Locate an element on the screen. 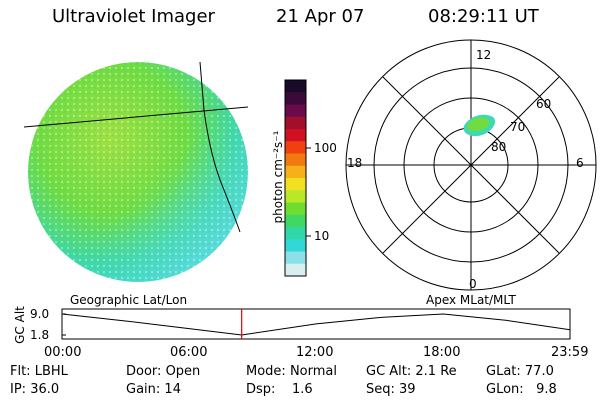 The height and width of the screenshot is (400, 600). x-tick-2359: 23:59 is located at coordinates (570, 352).